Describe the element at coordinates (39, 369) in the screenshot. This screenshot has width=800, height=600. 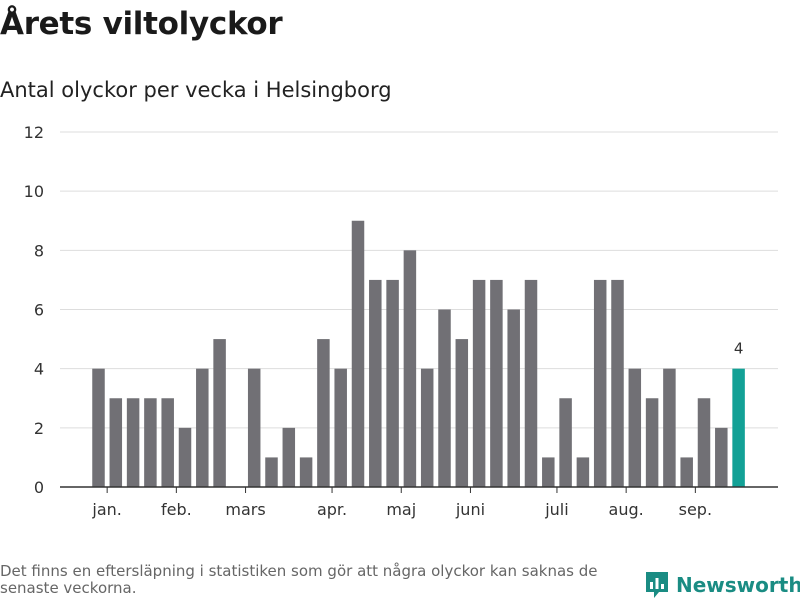
I see `y-tick-label: 4` at that location.